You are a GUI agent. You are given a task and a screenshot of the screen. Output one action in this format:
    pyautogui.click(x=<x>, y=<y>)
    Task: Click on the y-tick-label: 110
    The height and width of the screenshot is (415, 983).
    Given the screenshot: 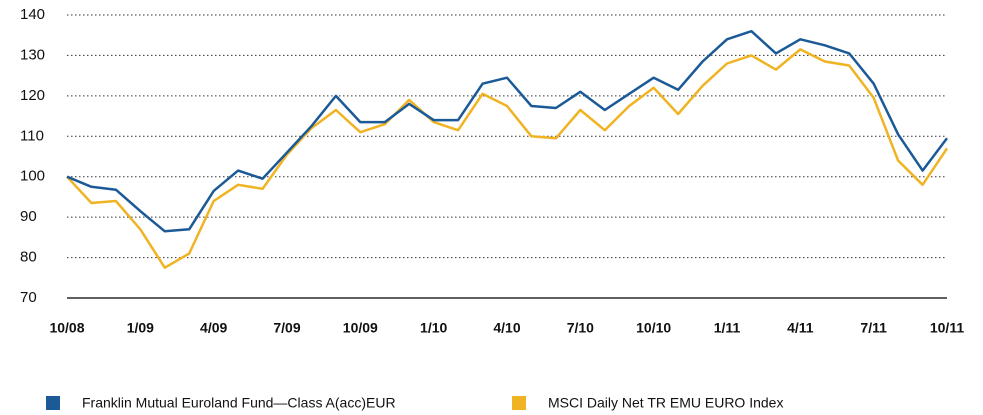 What is the action you would take?
    pyautogui.click(x=32, y=135)
    